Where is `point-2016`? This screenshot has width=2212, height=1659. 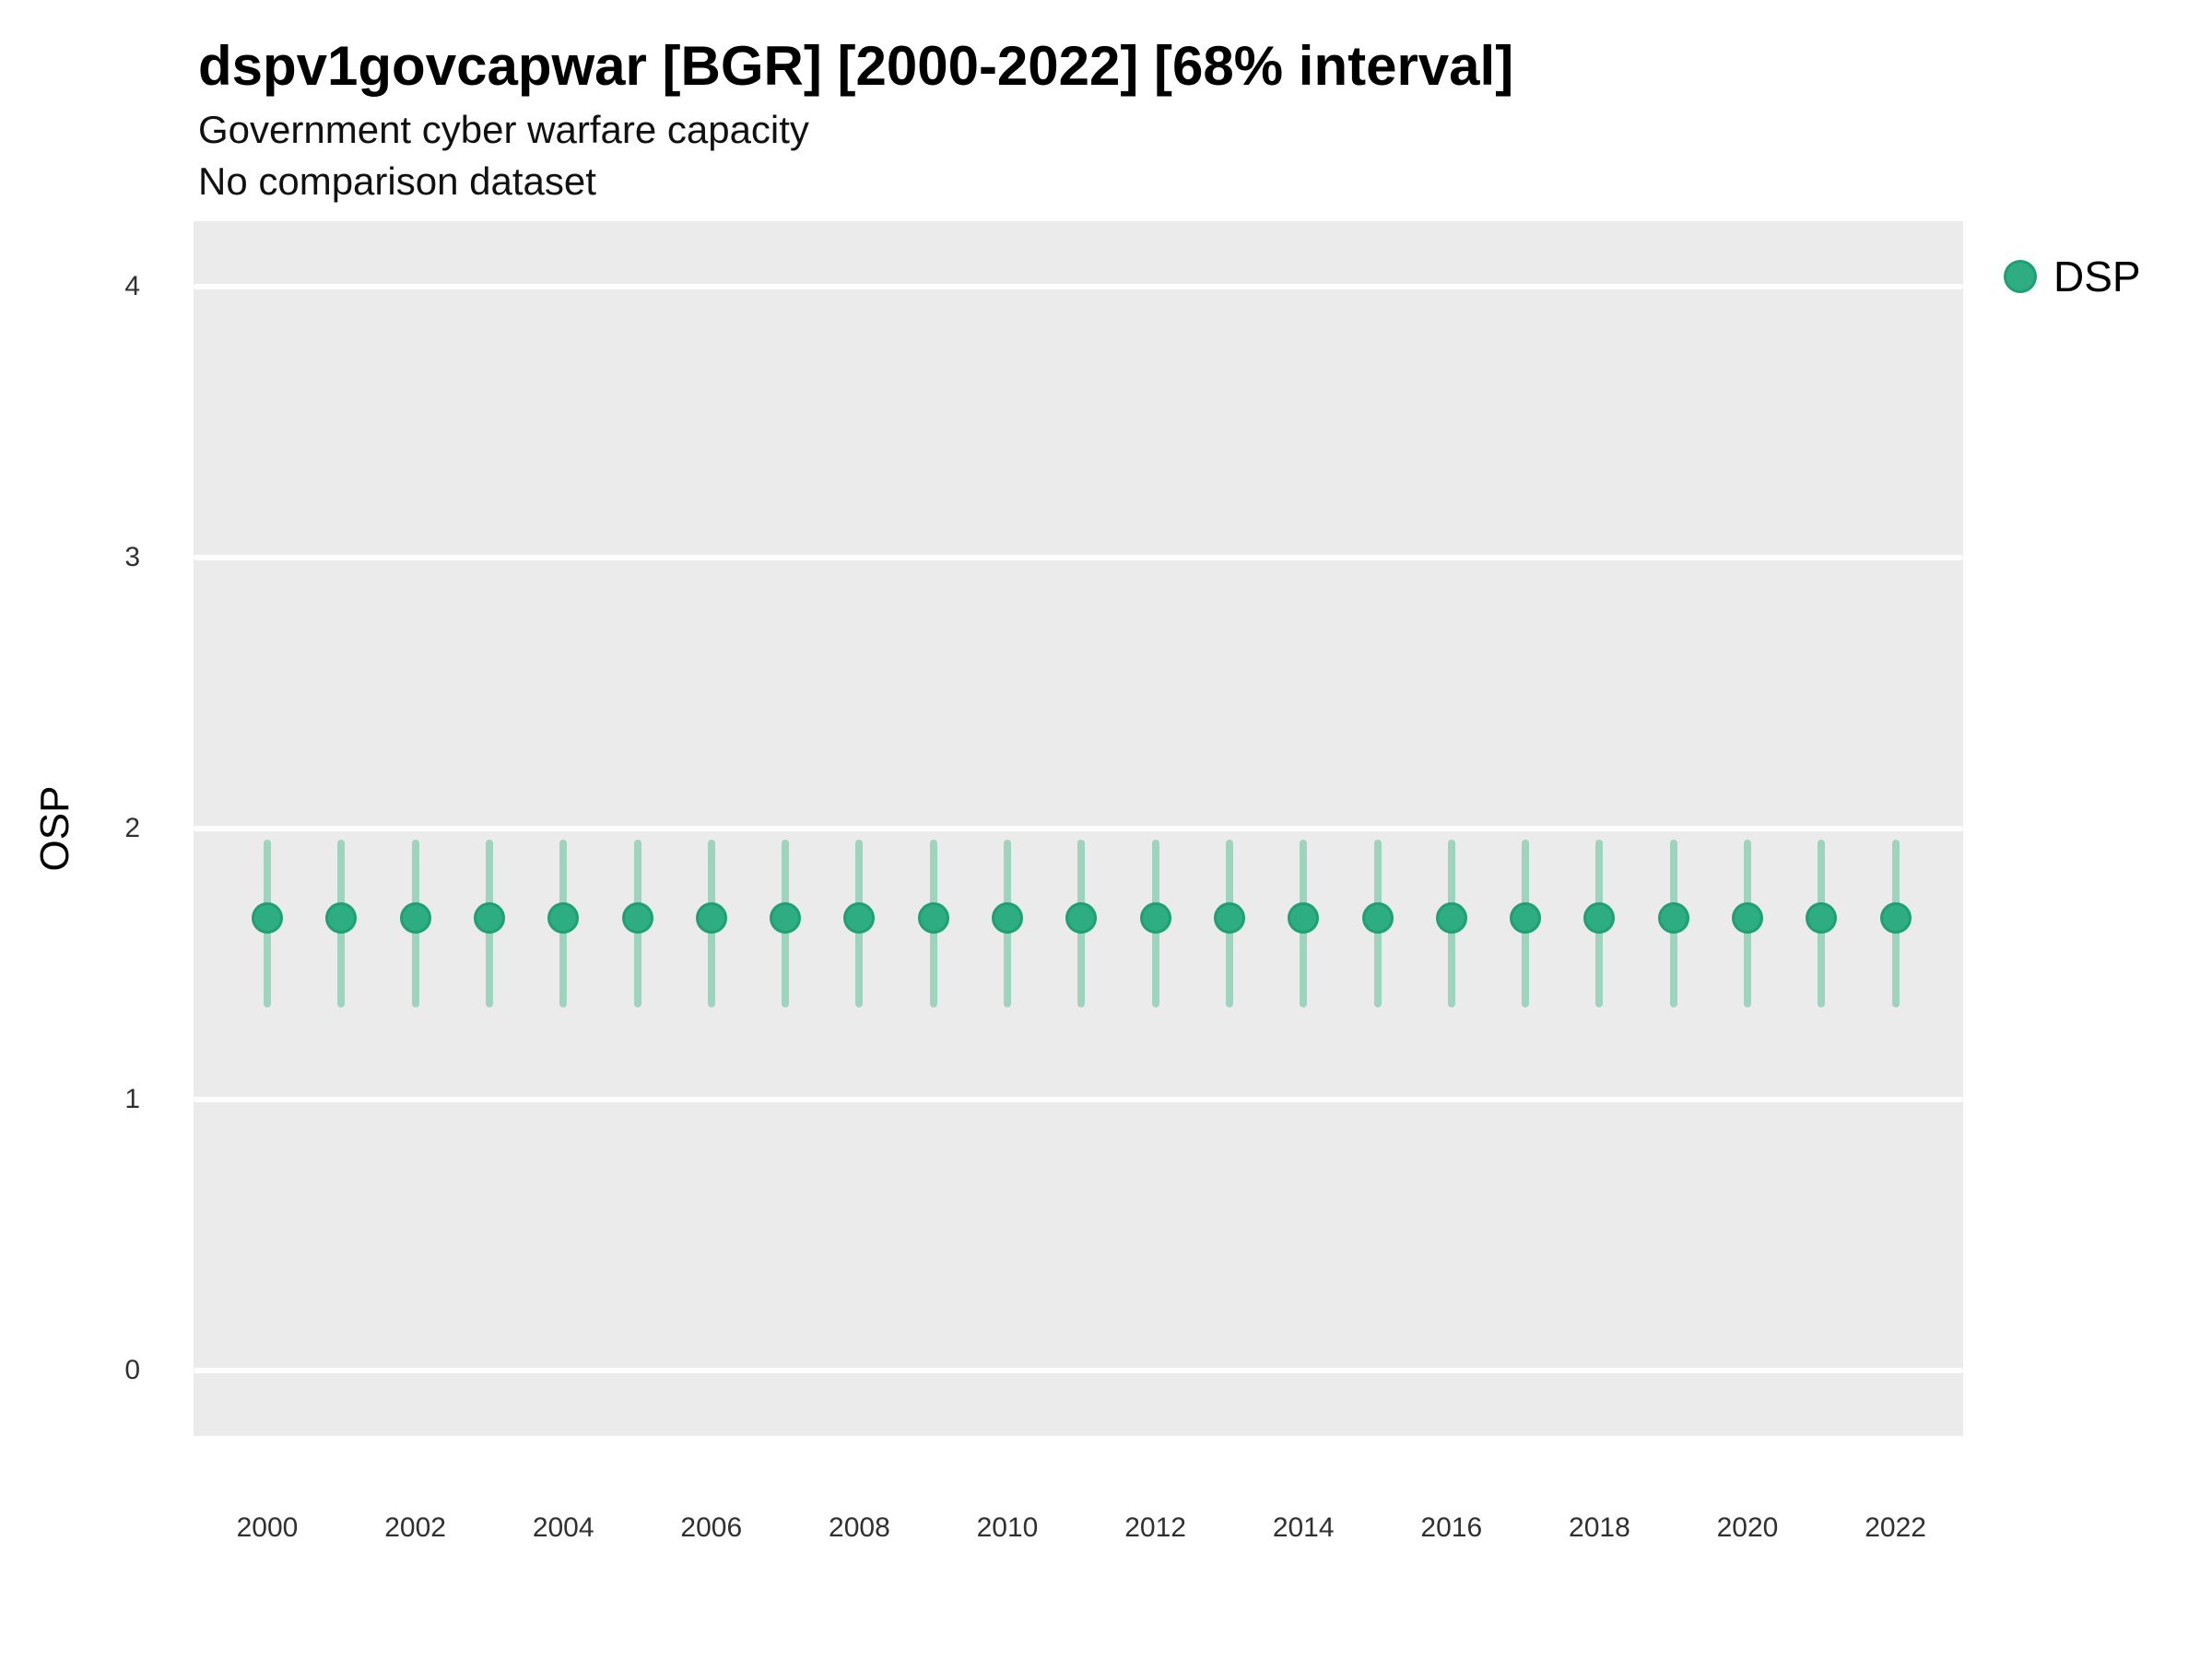 point-2016 is located at coordinates (1451, 918).